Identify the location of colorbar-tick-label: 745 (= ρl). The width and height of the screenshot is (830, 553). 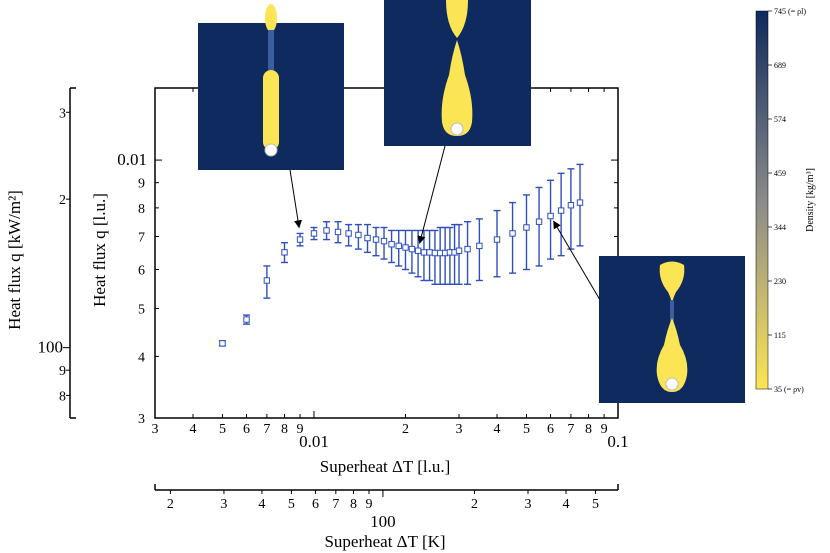
(790, 11).